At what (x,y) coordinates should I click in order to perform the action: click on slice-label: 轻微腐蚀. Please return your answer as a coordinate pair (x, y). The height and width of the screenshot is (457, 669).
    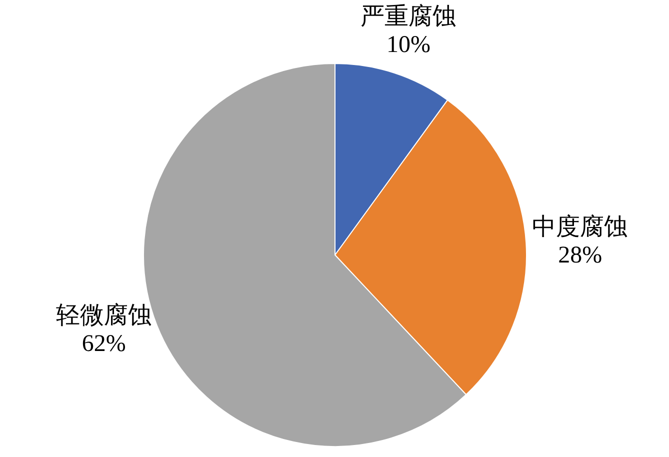
    Looking at the image, I should click on (104, 315).